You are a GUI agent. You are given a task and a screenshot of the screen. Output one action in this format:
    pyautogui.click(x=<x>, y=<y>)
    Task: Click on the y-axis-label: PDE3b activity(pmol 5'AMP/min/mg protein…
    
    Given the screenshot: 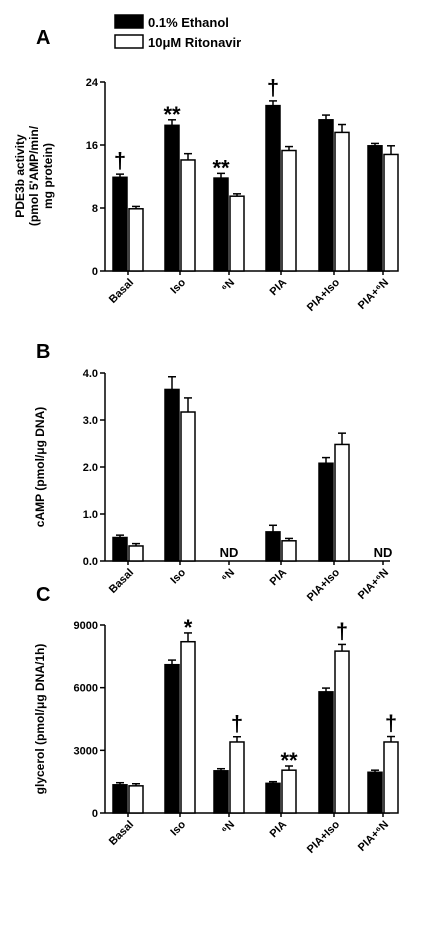 What is the action you would take?
    pyautogui.click(x=34, y=175)
    